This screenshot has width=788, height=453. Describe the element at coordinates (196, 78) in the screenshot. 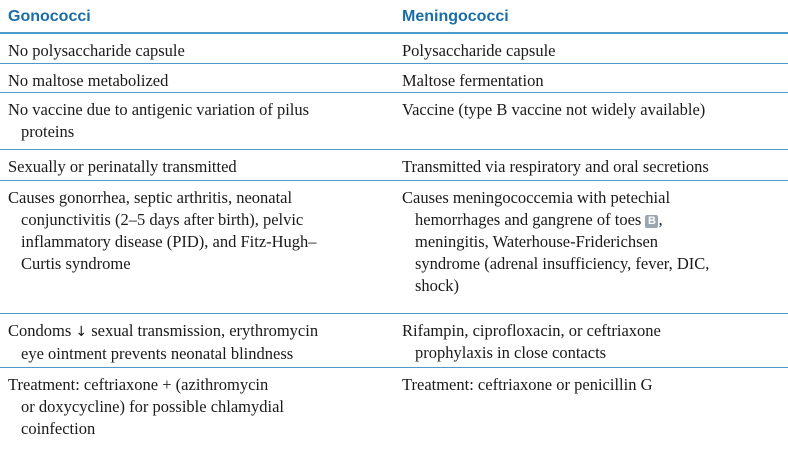

I see `cell-gonococci: No maltose metabolized` at that location.